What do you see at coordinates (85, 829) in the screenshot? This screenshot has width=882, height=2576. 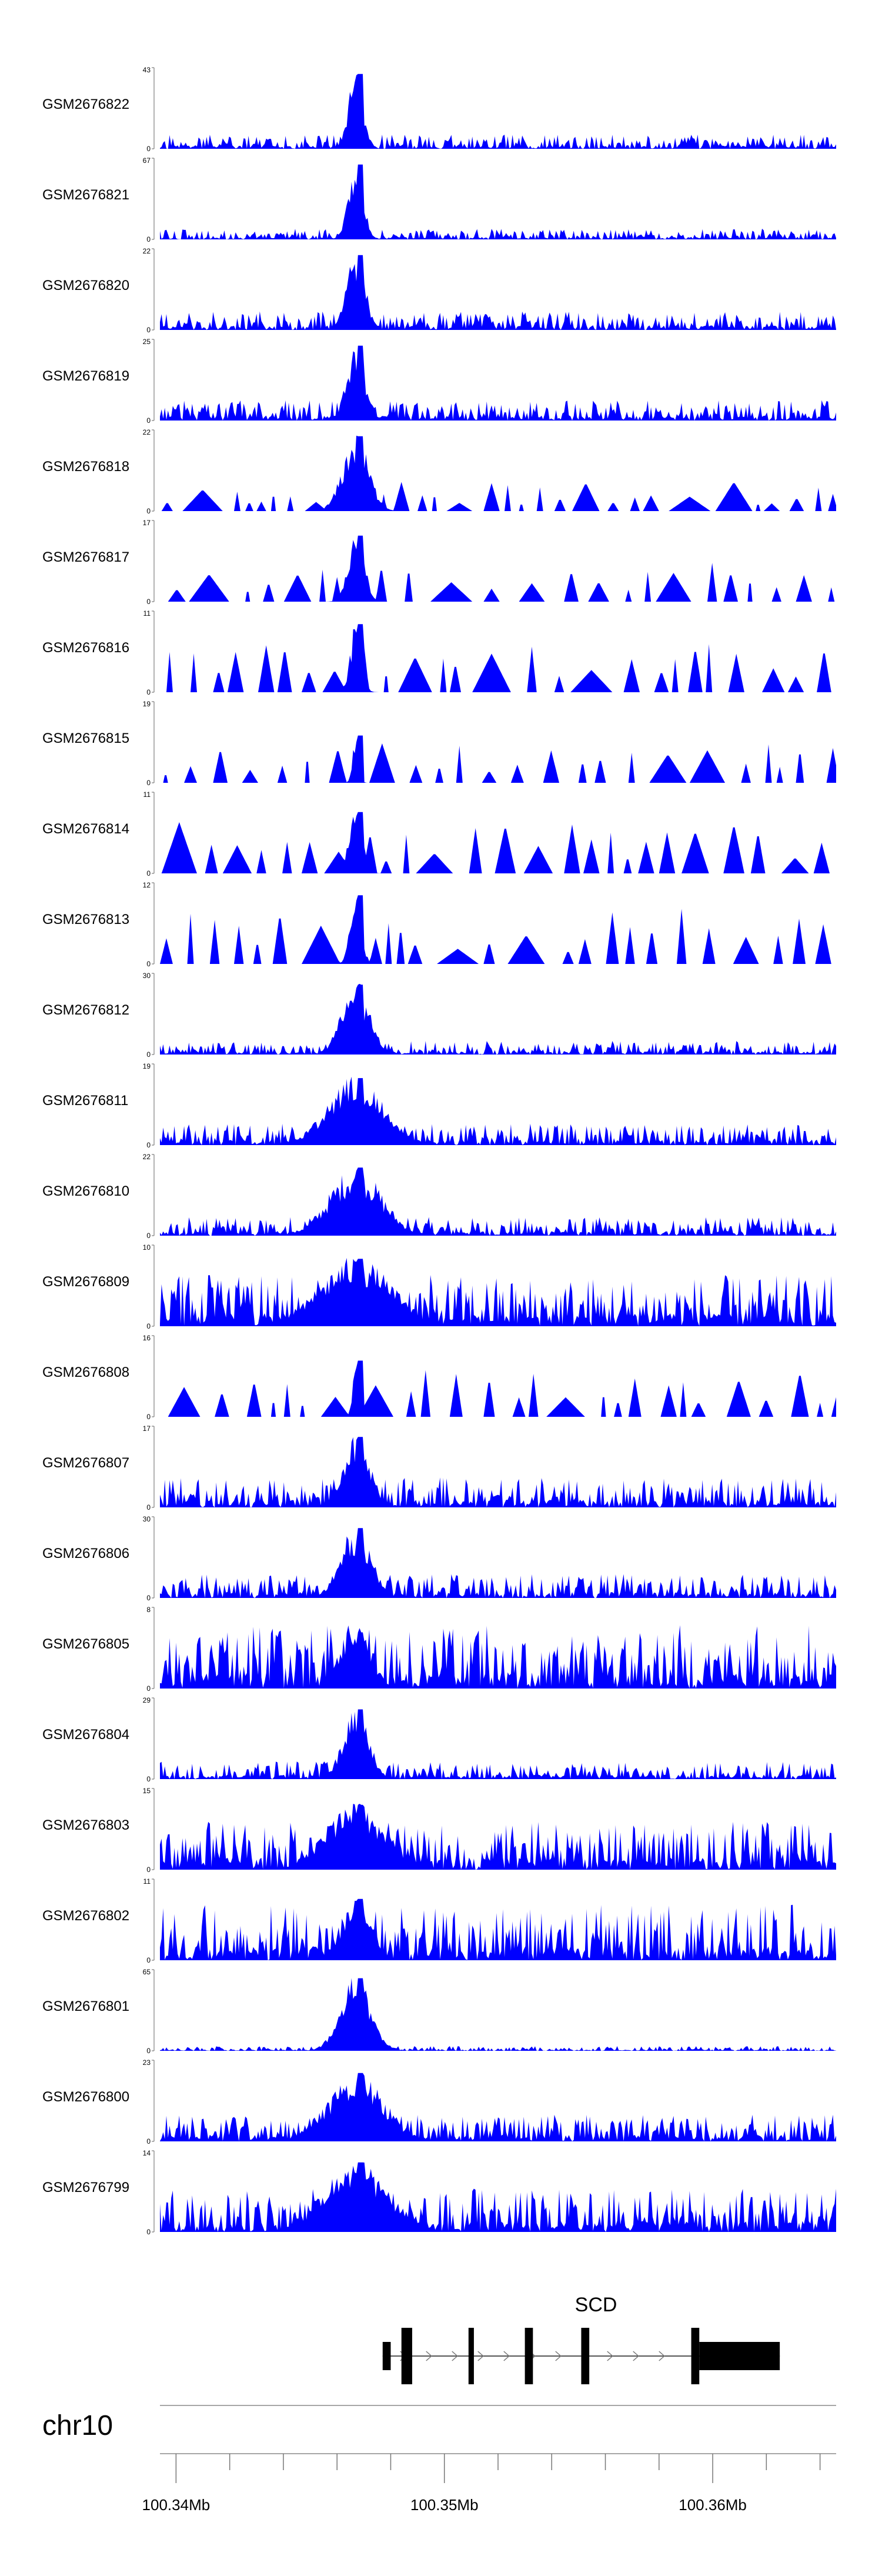 I see `track-label: GSM2676814` at bounding box center [85, 829].